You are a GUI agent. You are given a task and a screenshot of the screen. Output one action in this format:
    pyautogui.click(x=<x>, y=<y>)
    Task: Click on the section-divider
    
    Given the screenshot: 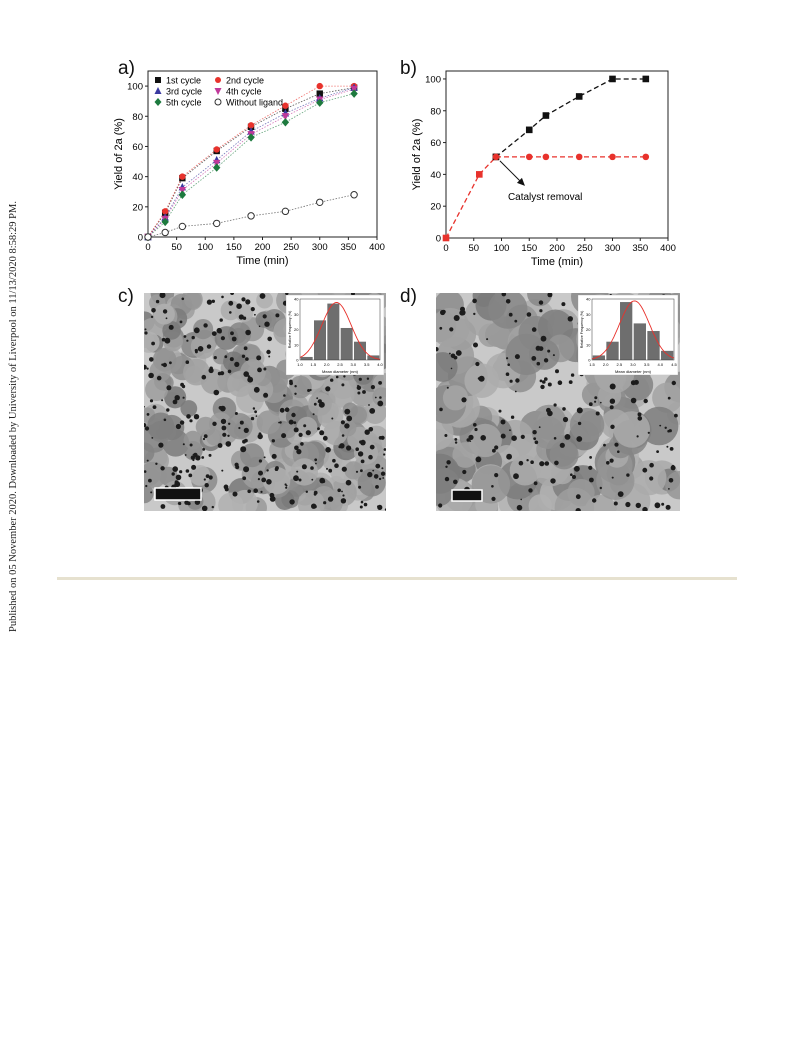 What is the action you would take?
    pyautogui.click(x=397, y=578)
    